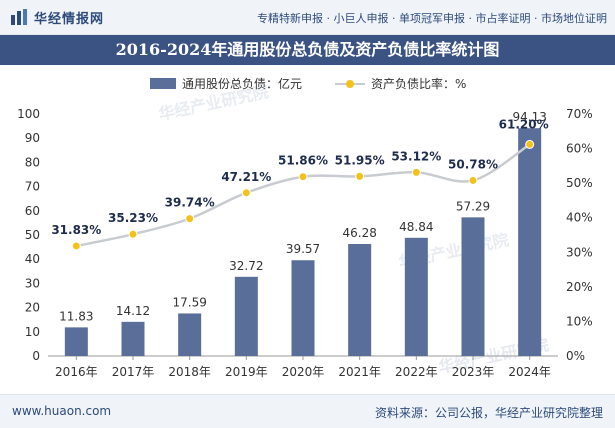  Describe the element at coordinates (133, 218) in the screenshot. I see `ratio-value-label: 35.23%` at that location.